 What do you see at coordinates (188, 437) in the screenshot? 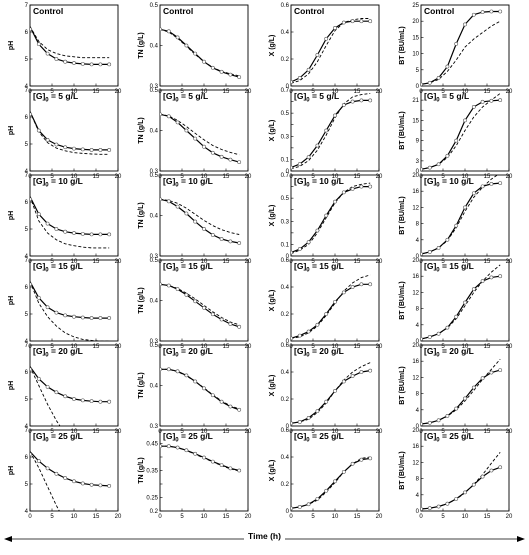
I see `panel-title: [G]0 = 25 g/L` at bounding box center [188, 437].